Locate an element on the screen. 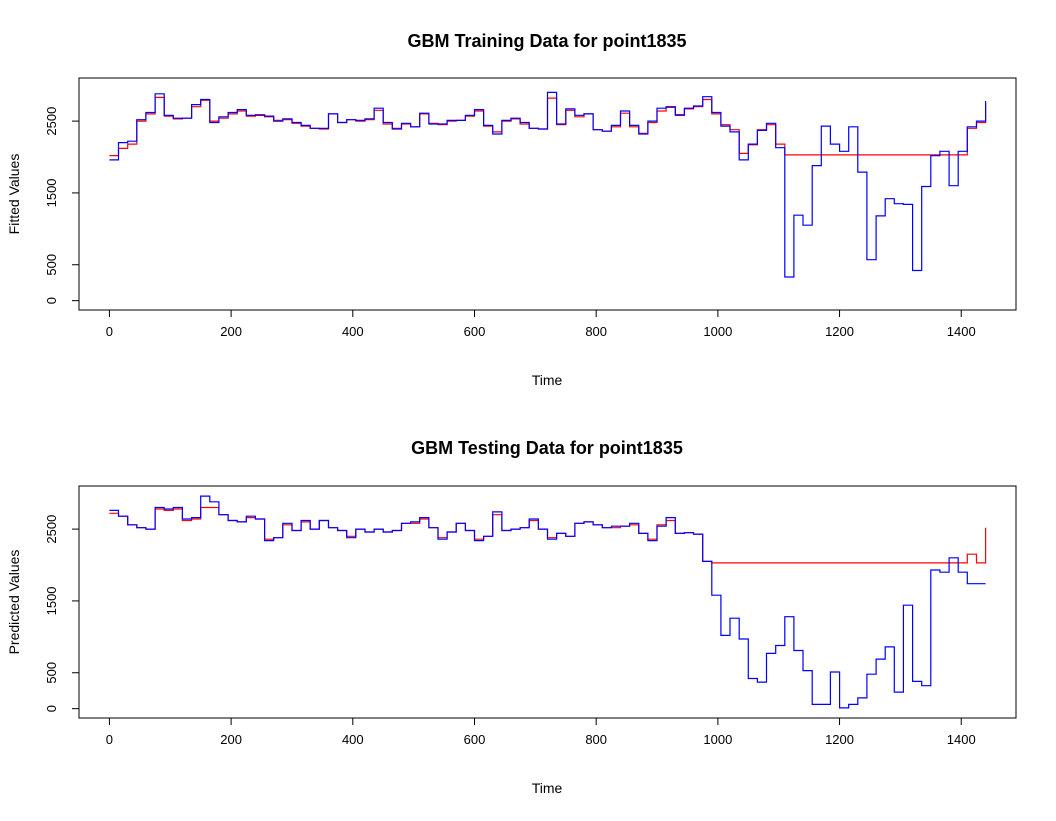  y-axis-label: Fitted Values is located at coordinates (14, 194).